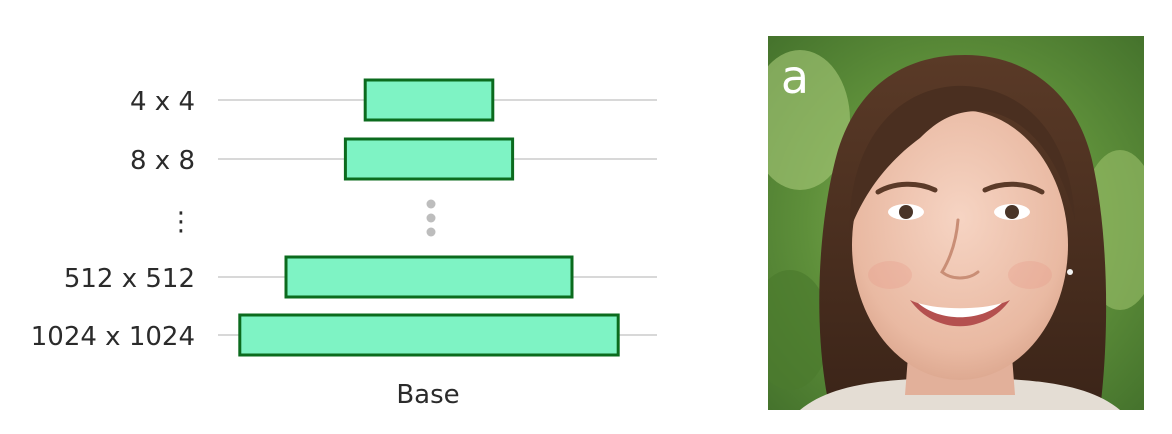 This screenshot has height=434, width=1172. Describe the element at coordinates (960, 249) in the screenshot. I see `nose` at that location.